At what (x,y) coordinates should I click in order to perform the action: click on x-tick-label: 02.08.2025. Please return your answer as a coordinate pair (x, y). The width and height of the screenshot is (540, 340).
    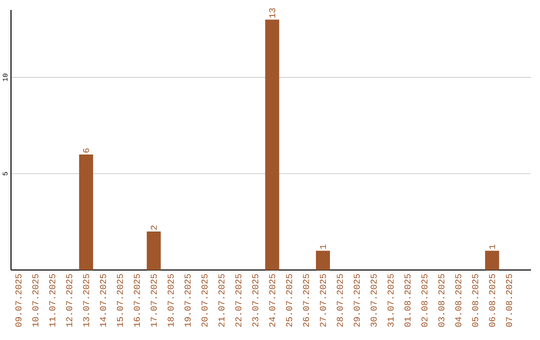
    Looking at the image, I should click on (424, 300).